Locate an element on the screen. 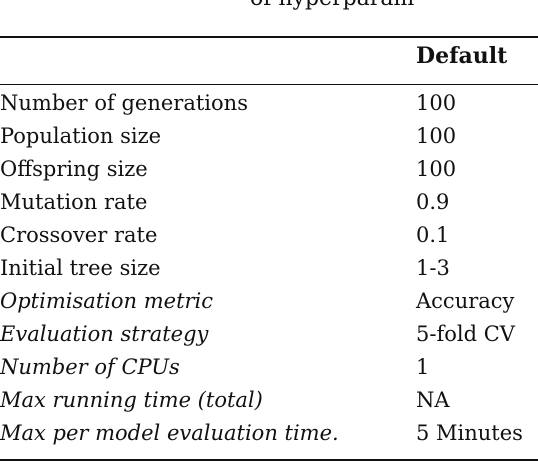 The width and height of the screenshot is (538, 464). table-row: Population size 100 is located at coordinates (269, 140).